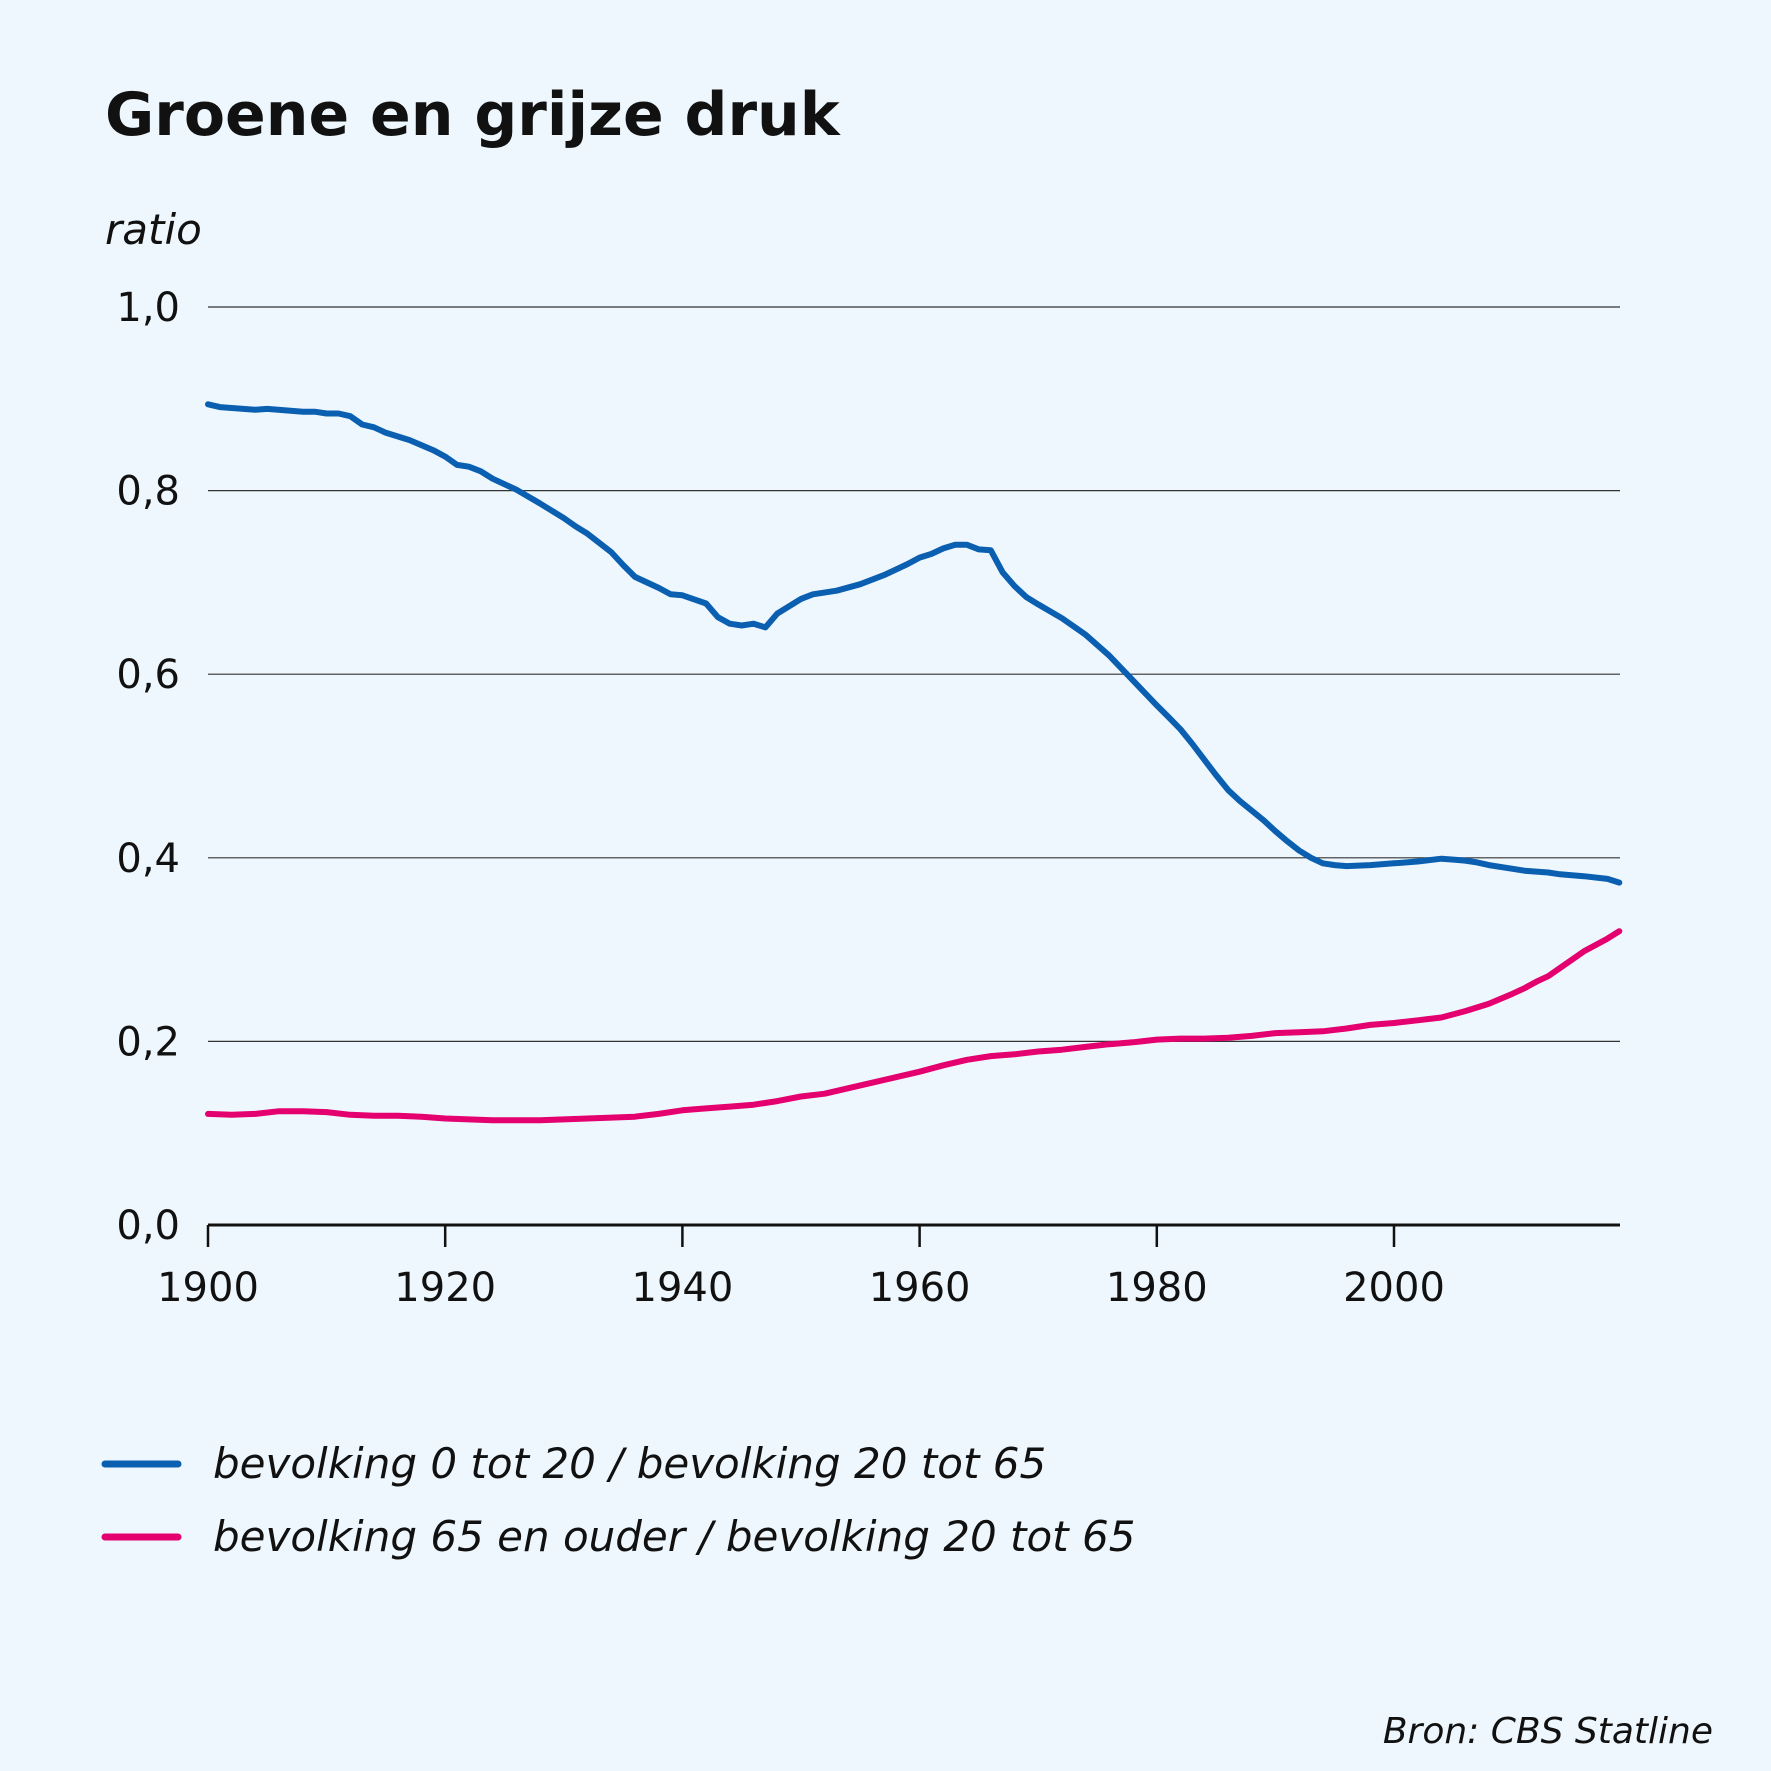 The height and width of the screenshot is (1771, 1771). I want to click on x-tick-label: 2000, so click(1394, 1288).